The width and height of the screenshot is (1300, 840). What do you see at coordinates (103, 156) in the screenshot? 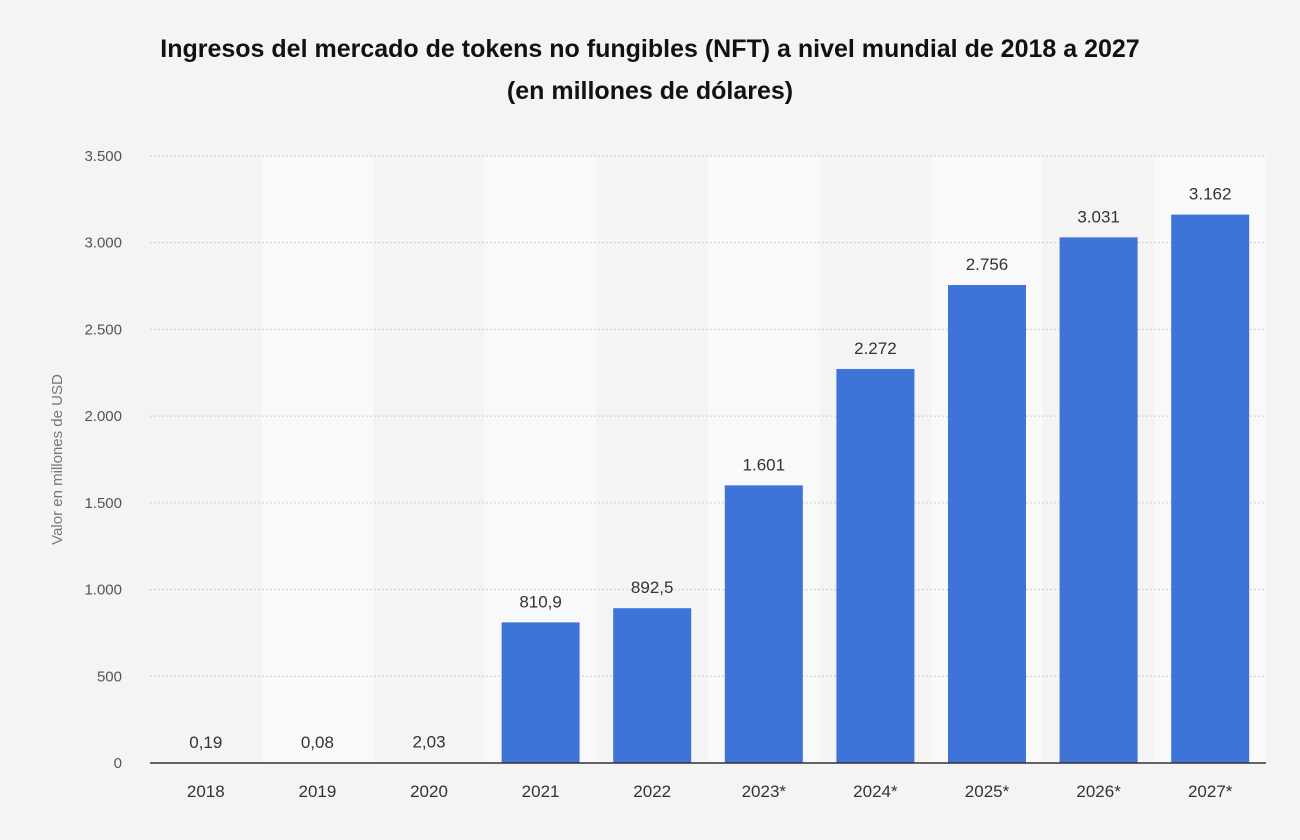
I see `y-tick-label: 3.500` at bounding box center [103, 156].